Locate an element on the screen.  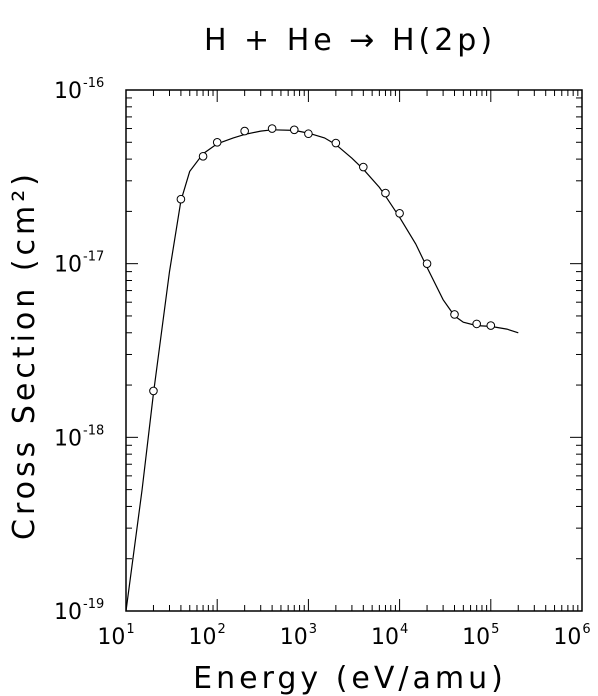
y-tick-label: 10-19 is located at coordinates (79, 611).